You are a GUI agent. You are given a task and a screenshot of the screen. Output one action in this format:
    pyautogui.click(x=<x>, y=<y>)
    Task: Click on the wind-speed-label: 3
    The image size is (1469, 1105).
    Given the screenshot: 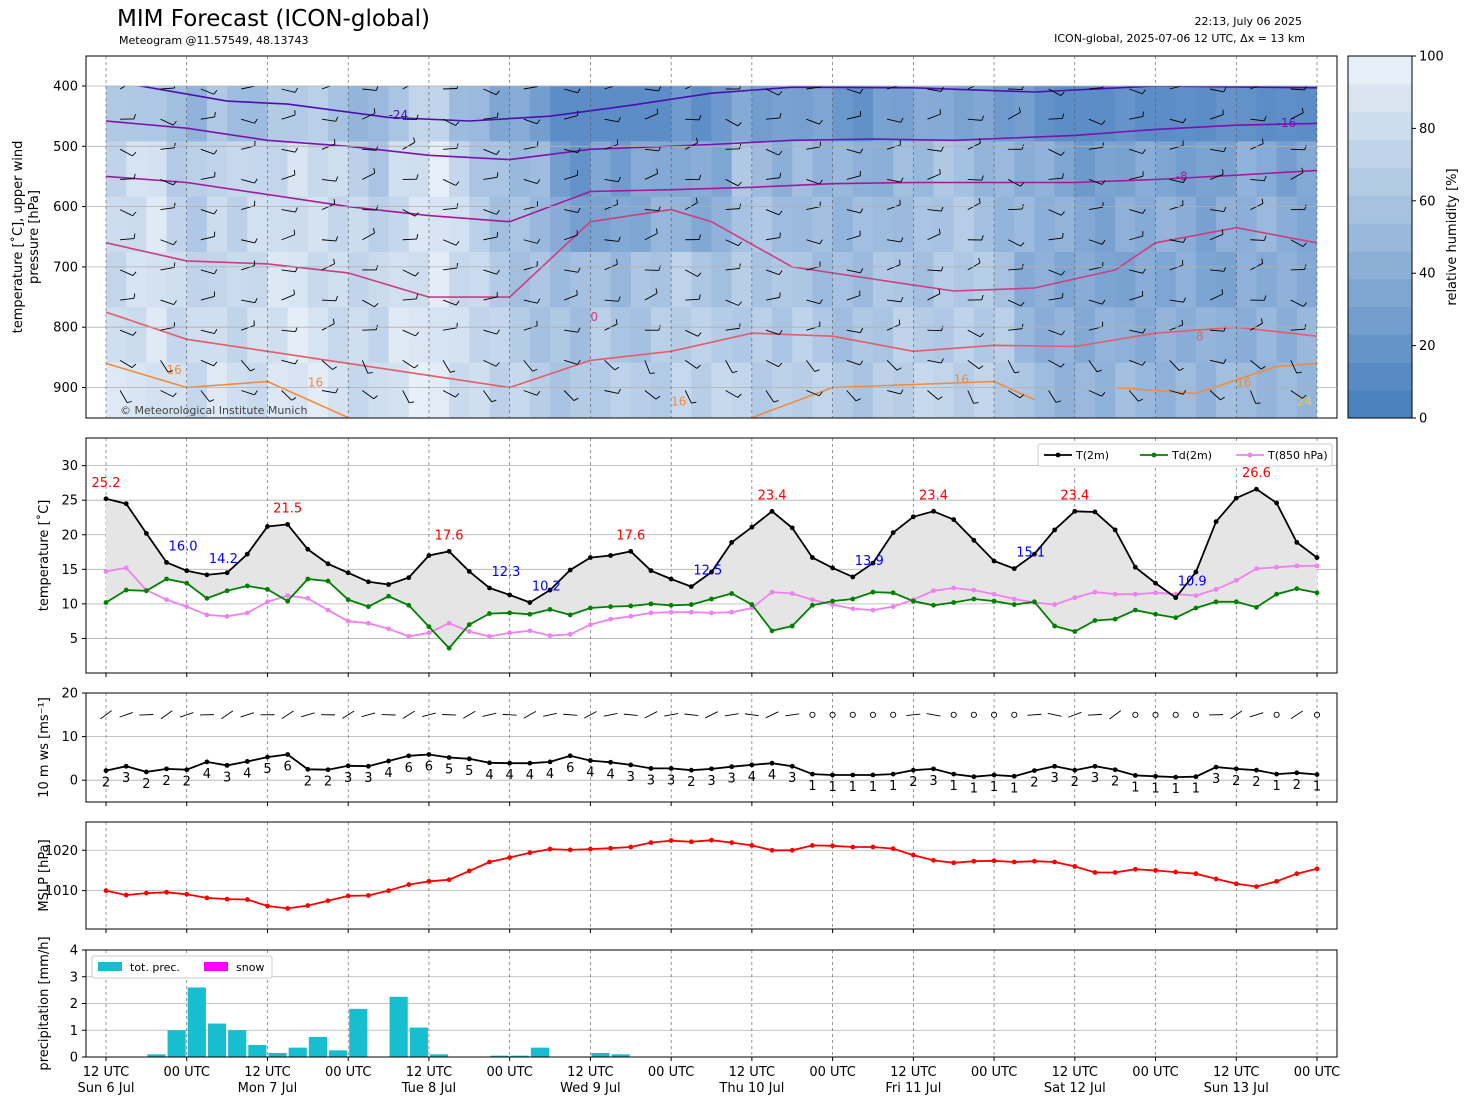 What is the action you would take?
    pyautogui.click(x=227, y=777)
    